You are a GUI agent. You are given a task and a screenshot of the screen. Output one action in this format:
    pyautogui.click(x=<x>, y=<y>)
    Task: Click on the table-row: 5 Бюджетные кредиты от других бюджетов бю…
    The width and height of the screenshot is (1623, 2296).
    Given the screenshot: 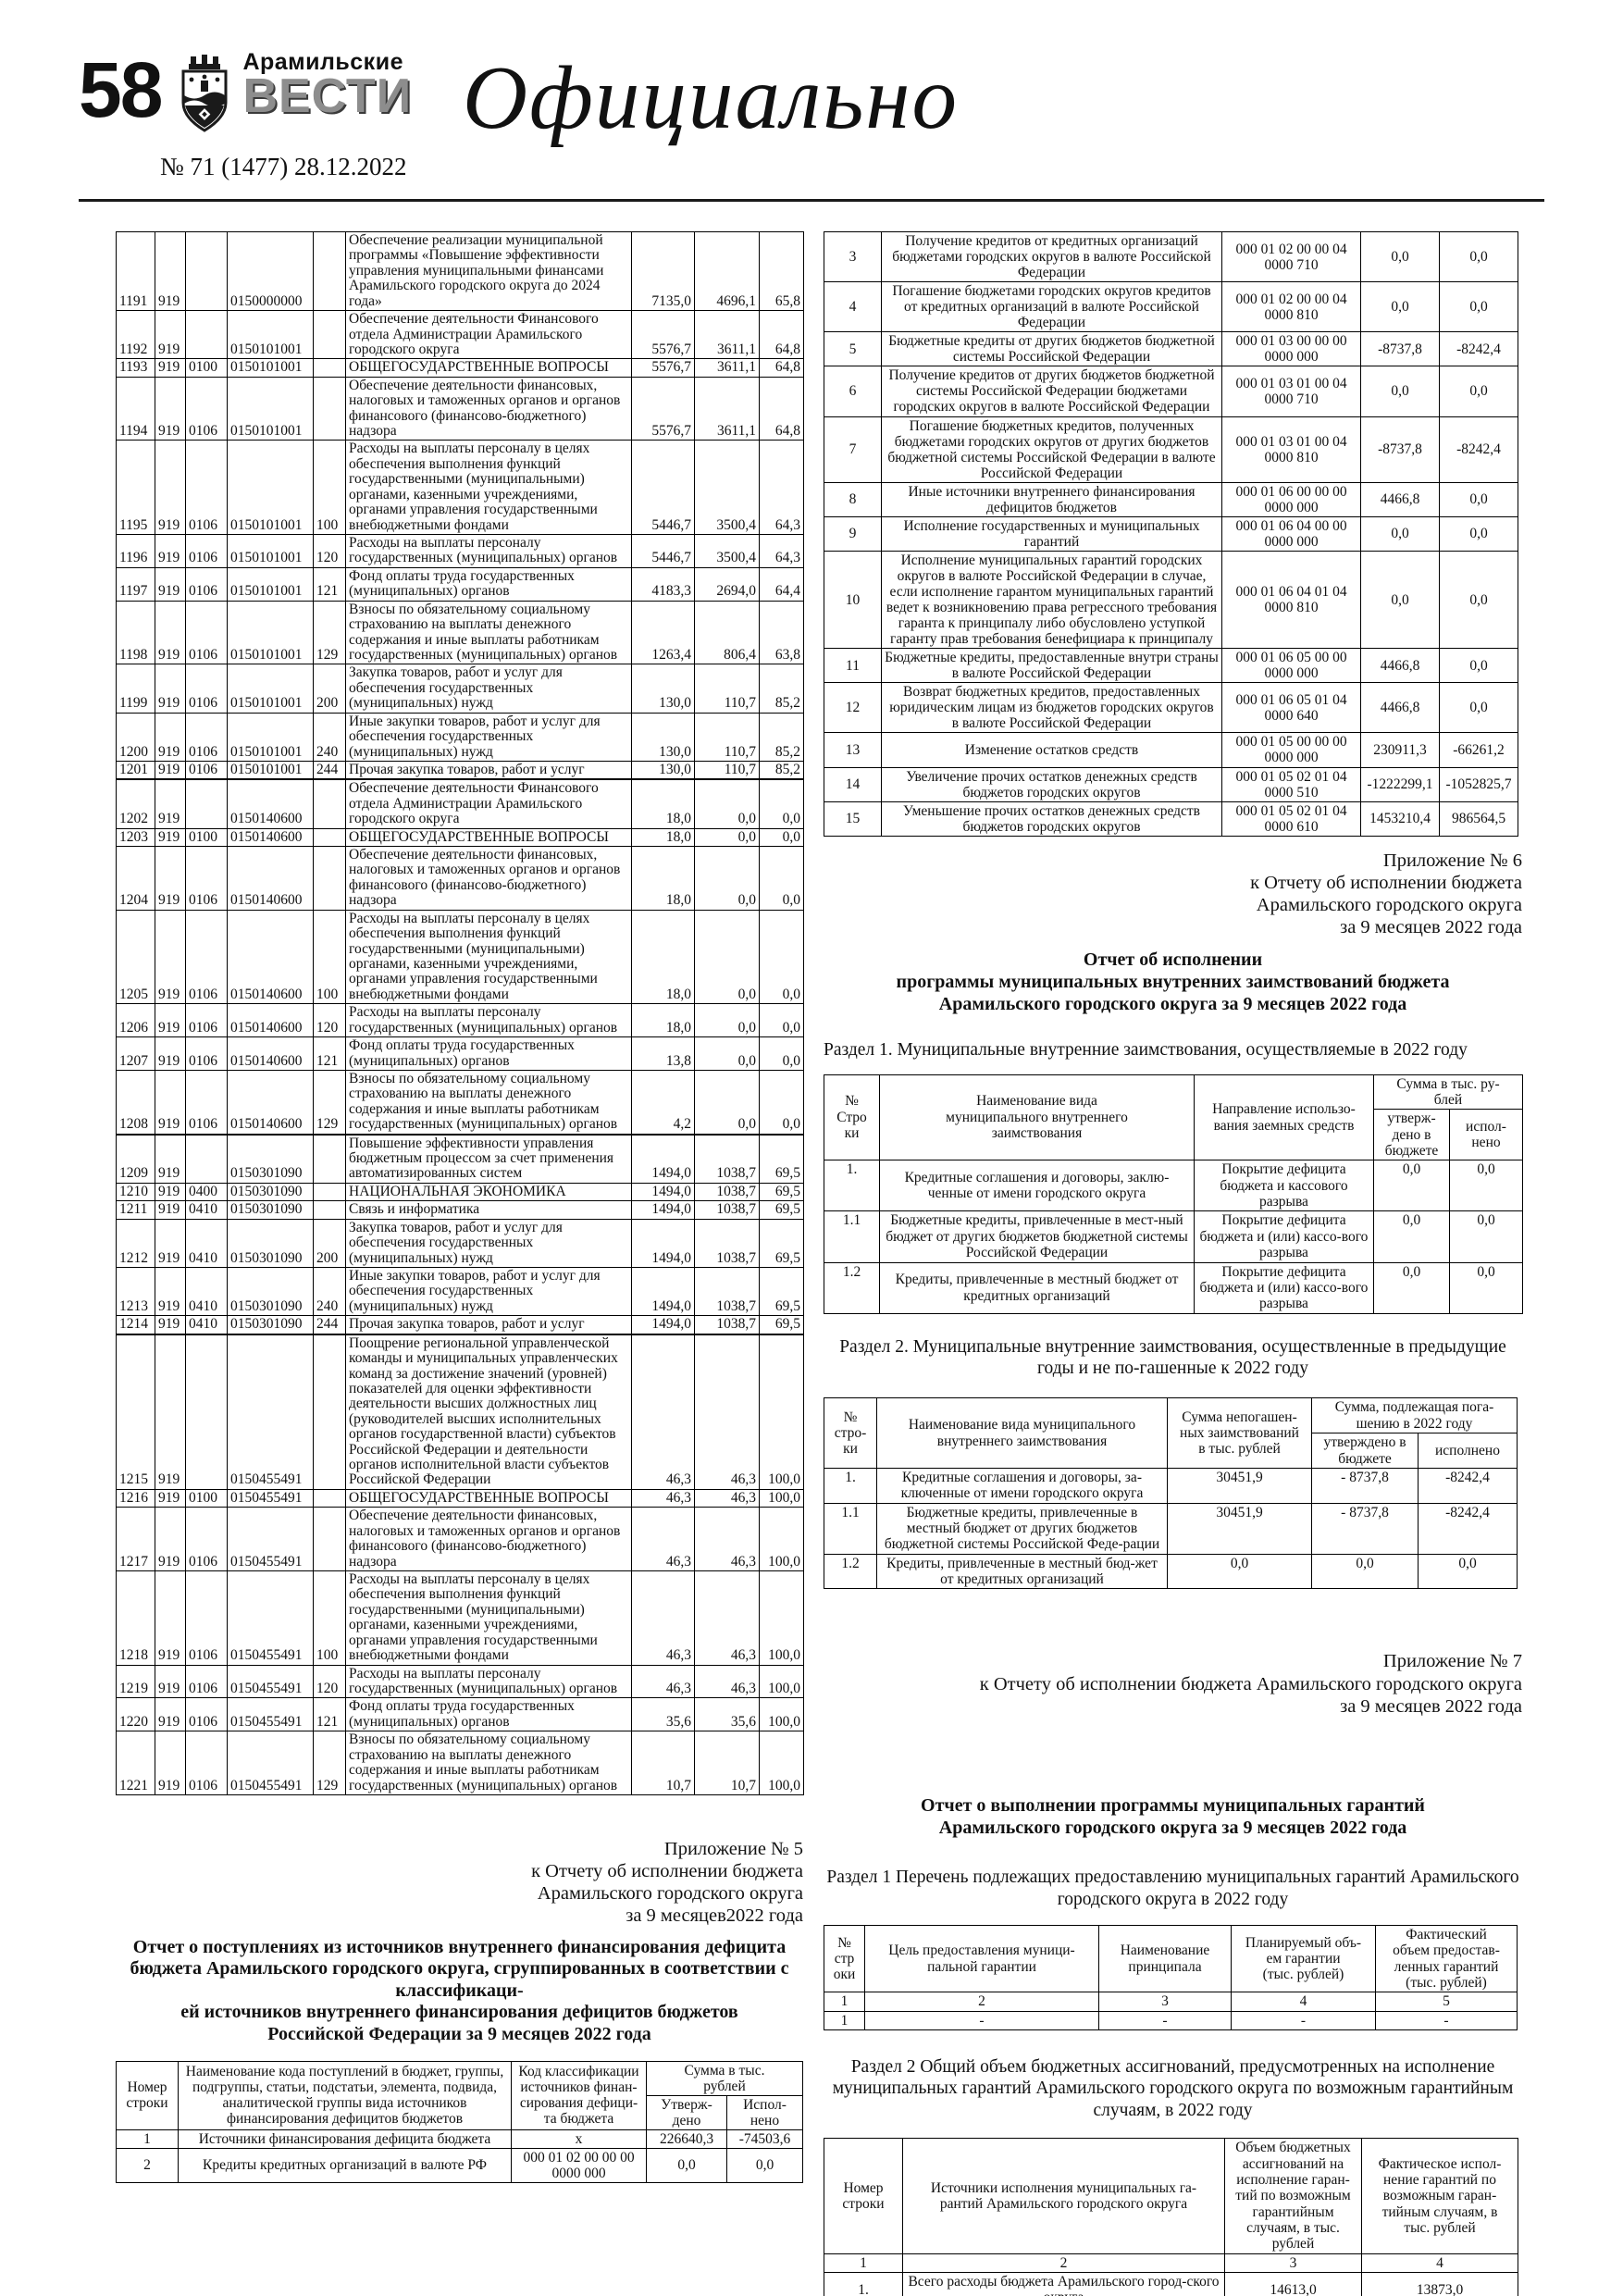 What is the action you would take?
    pyautogui.click(x=1171, y=349)
    